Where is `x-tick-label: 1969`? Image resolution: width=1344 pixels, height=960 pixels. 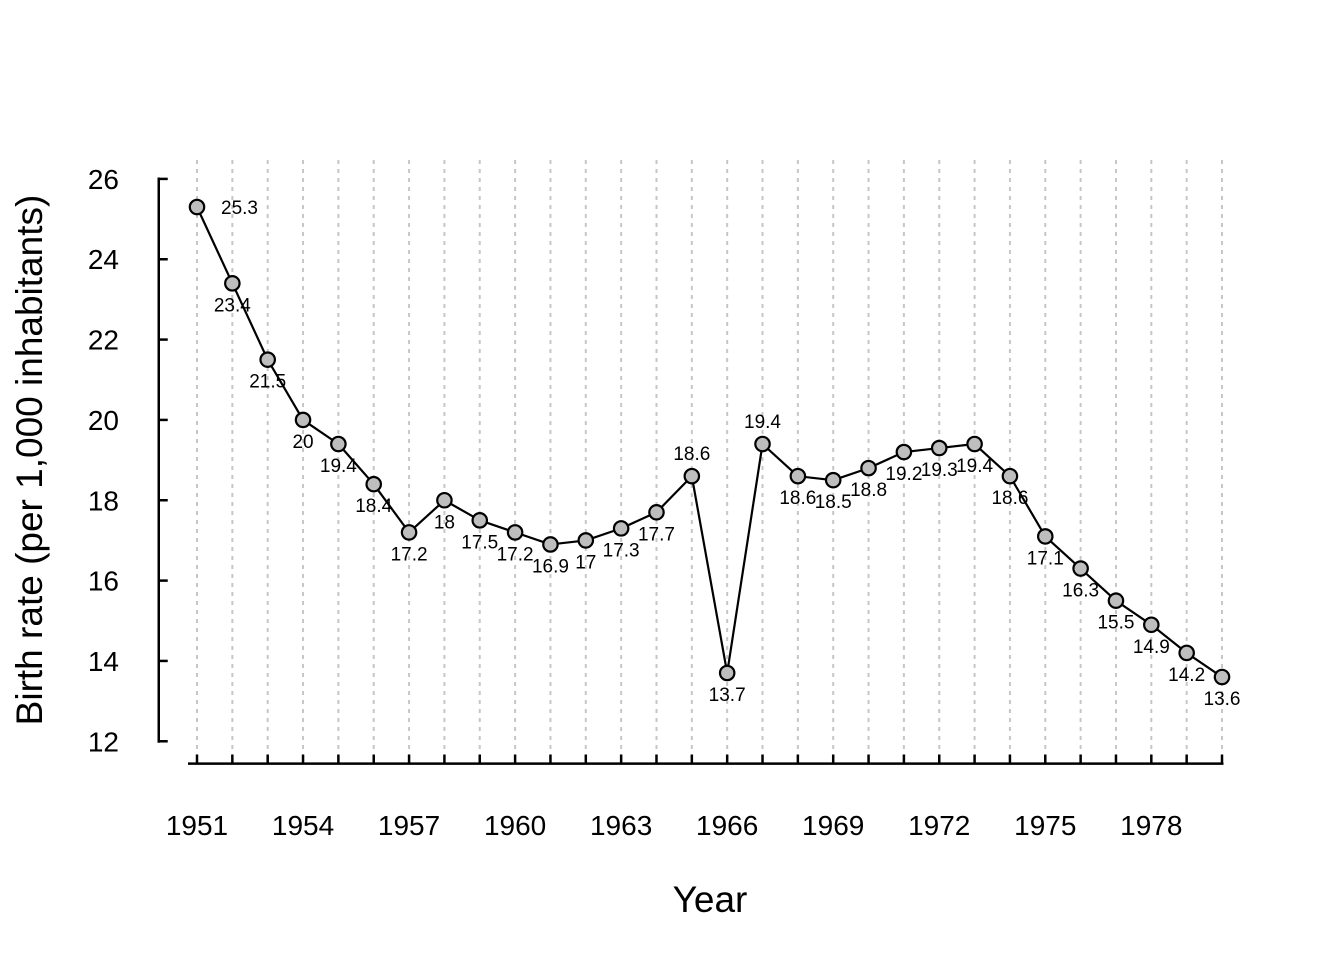 x-tick-label: 1969 is located at coordinates (833, 825).